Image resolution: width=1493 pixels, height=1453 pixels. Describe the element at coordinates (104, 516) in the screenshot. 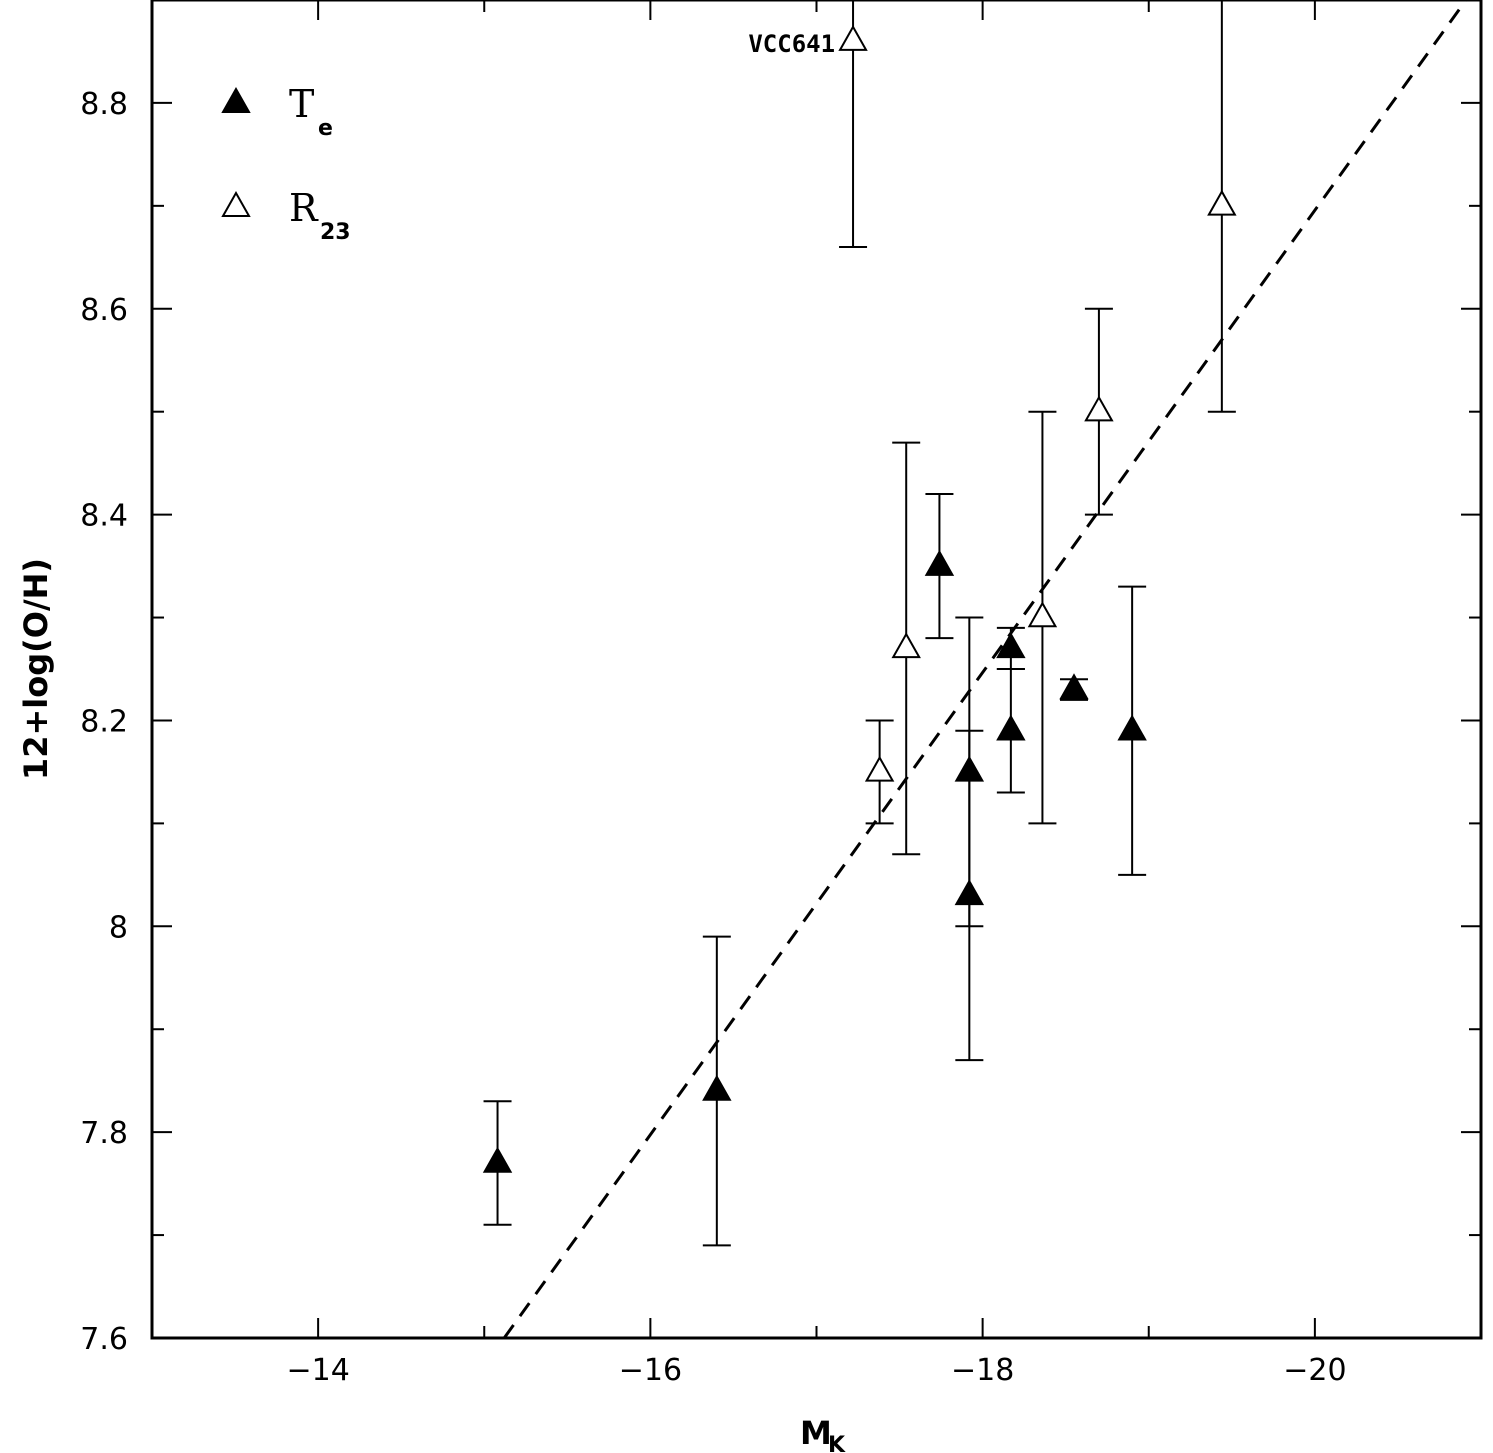

I see `y-tick-label: 8.4` at that location.